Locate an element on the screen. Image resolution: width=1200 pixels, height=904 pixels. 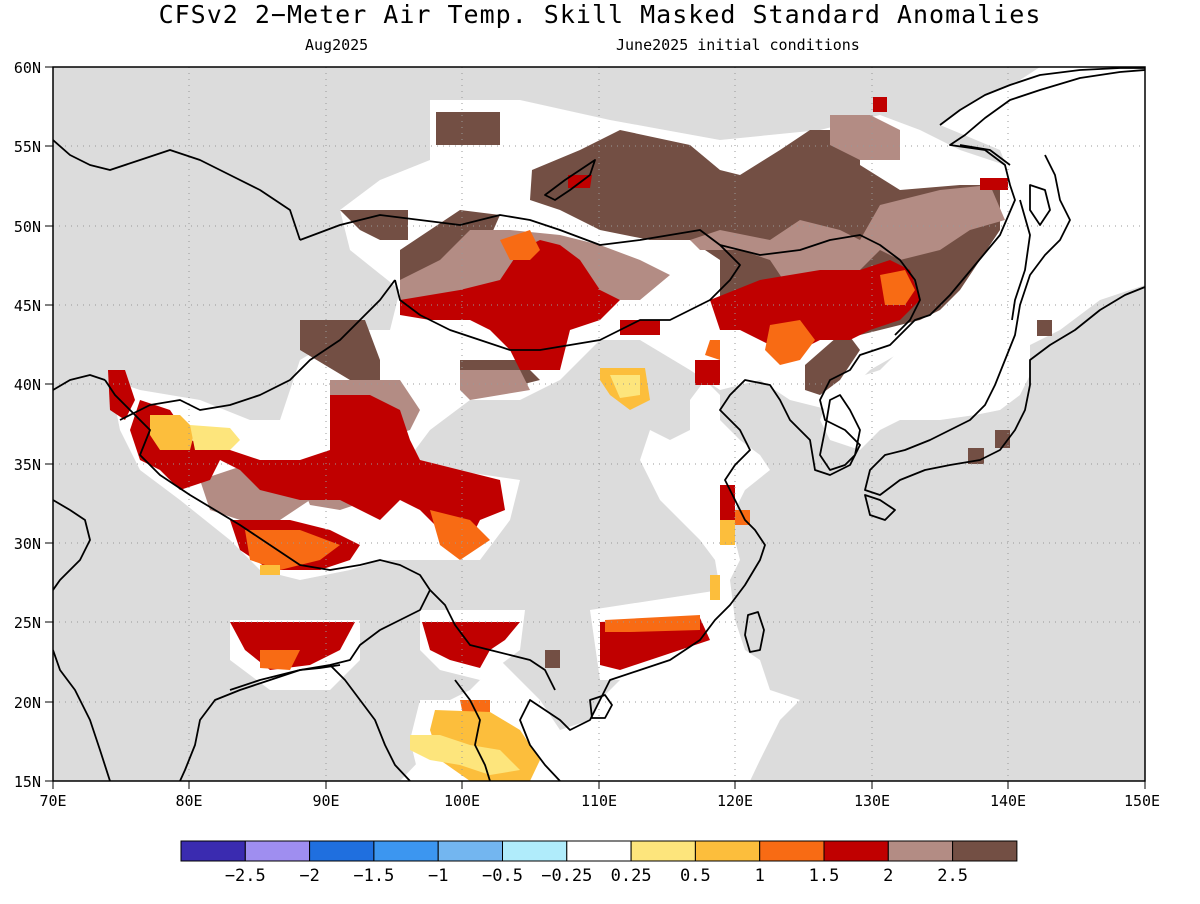
lon-label: 140E is located at coordinates (1008, 801).